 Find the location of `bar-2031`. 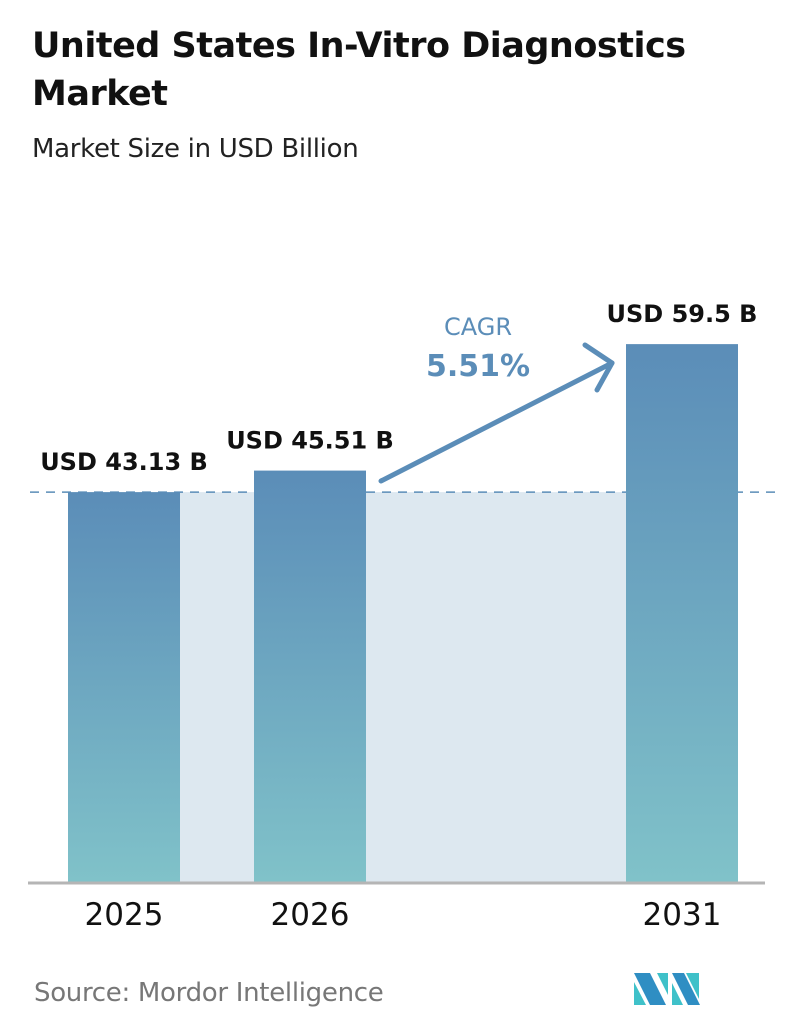

bar-2031 is located at coordinates (682, 613).